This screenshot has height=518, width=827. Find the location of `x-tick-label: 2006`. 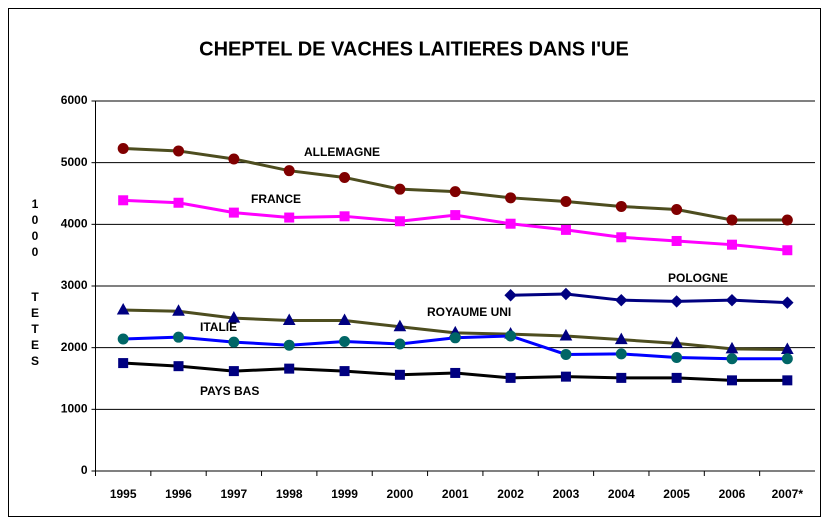

x-tick-label: 2006 is located at coordinates (732, 494).